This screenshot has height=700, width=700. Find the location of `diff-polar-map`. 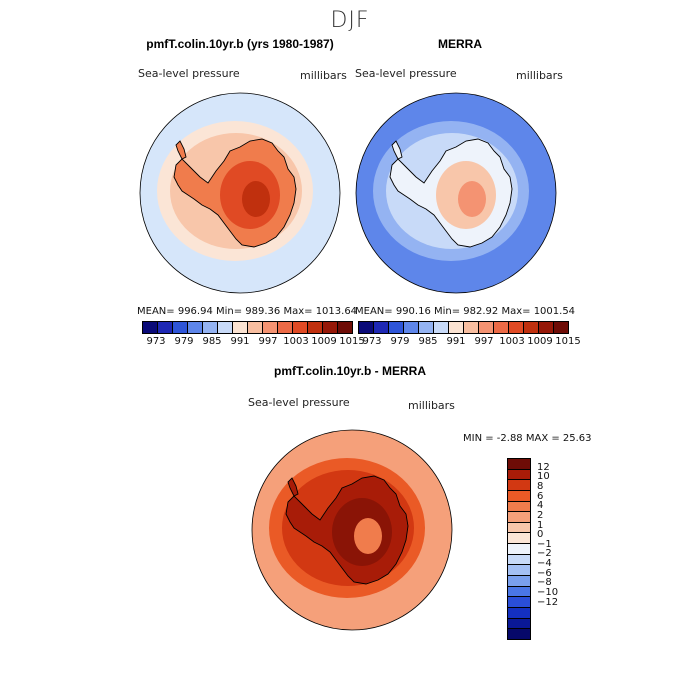

diff-polar-map is located at coordinates (352, 530).